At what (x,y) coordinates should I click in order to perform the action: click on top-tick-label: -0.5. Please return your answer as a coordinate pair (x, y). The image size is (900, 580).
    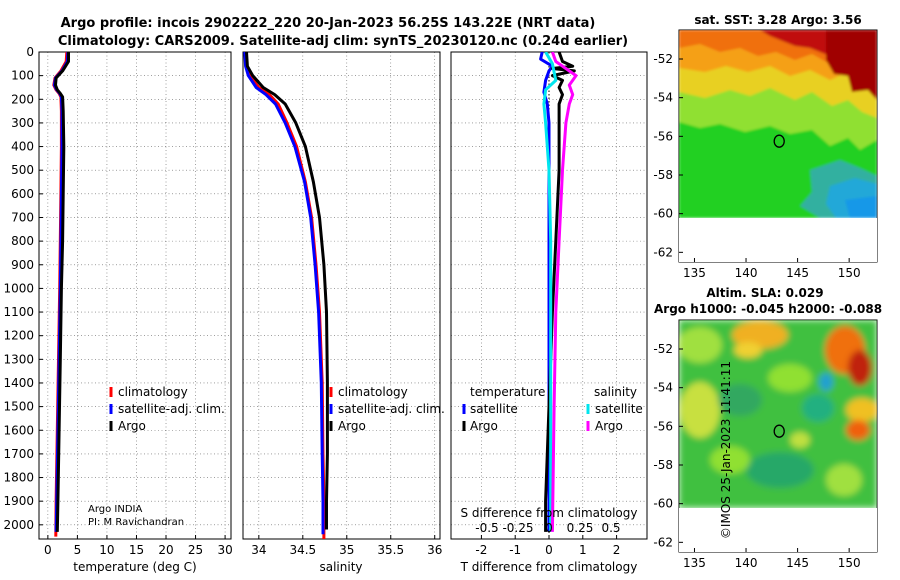
    Looking at the image, I should click on (486, 528).